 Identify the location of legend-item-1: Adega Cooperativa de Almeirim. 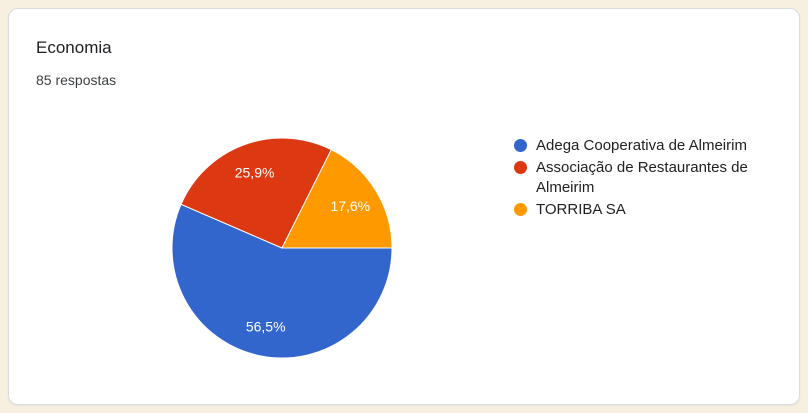
(638, 146).